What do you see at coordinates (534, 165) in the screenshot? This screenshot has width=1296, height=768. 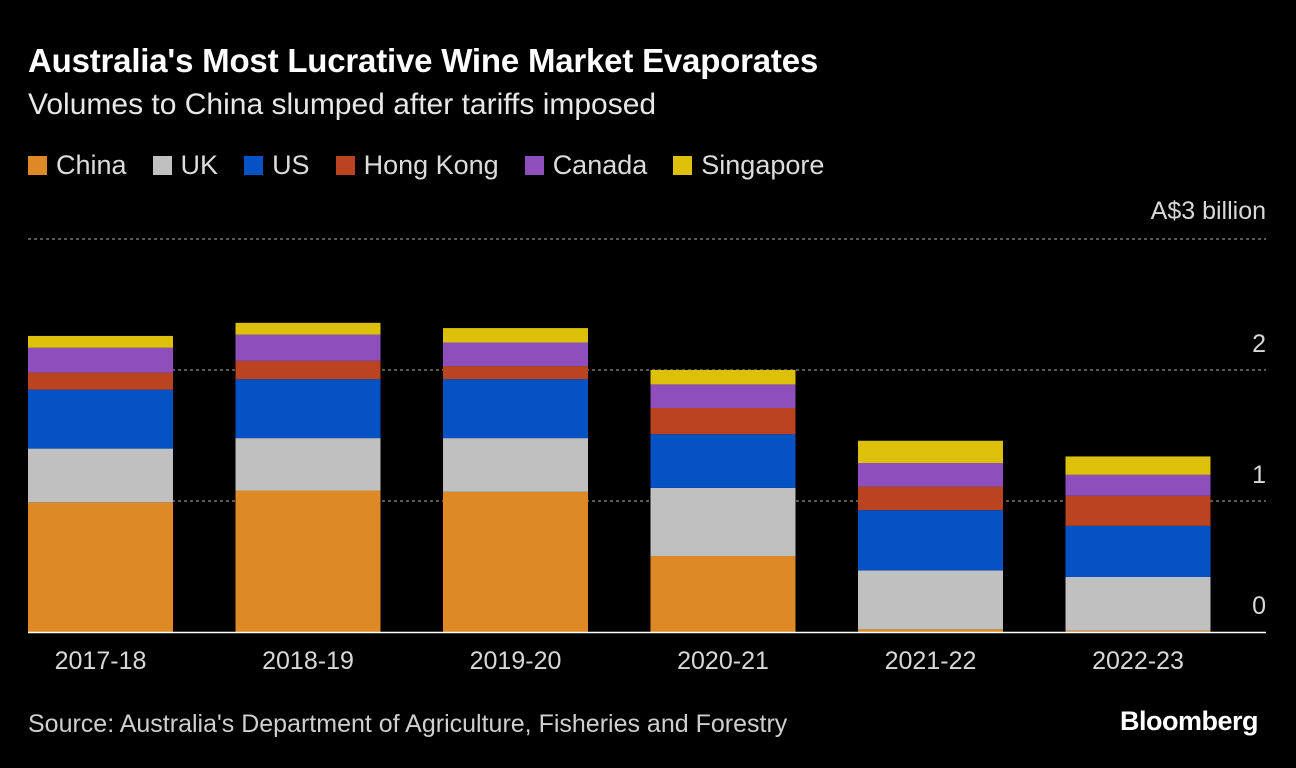 I see `legend-swatch-canada` at bounding box center [534, 165].